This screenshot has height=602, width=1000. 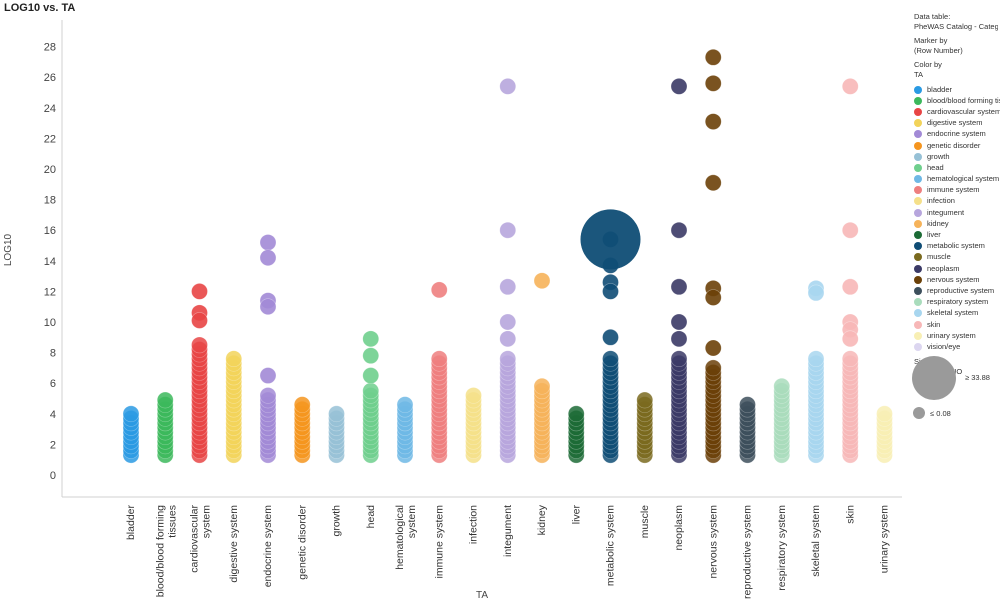 What do you see at coordinates (956, 313) in the screenshot?
I see `legend-item: skeletal system` at bounding box center [956, 313].